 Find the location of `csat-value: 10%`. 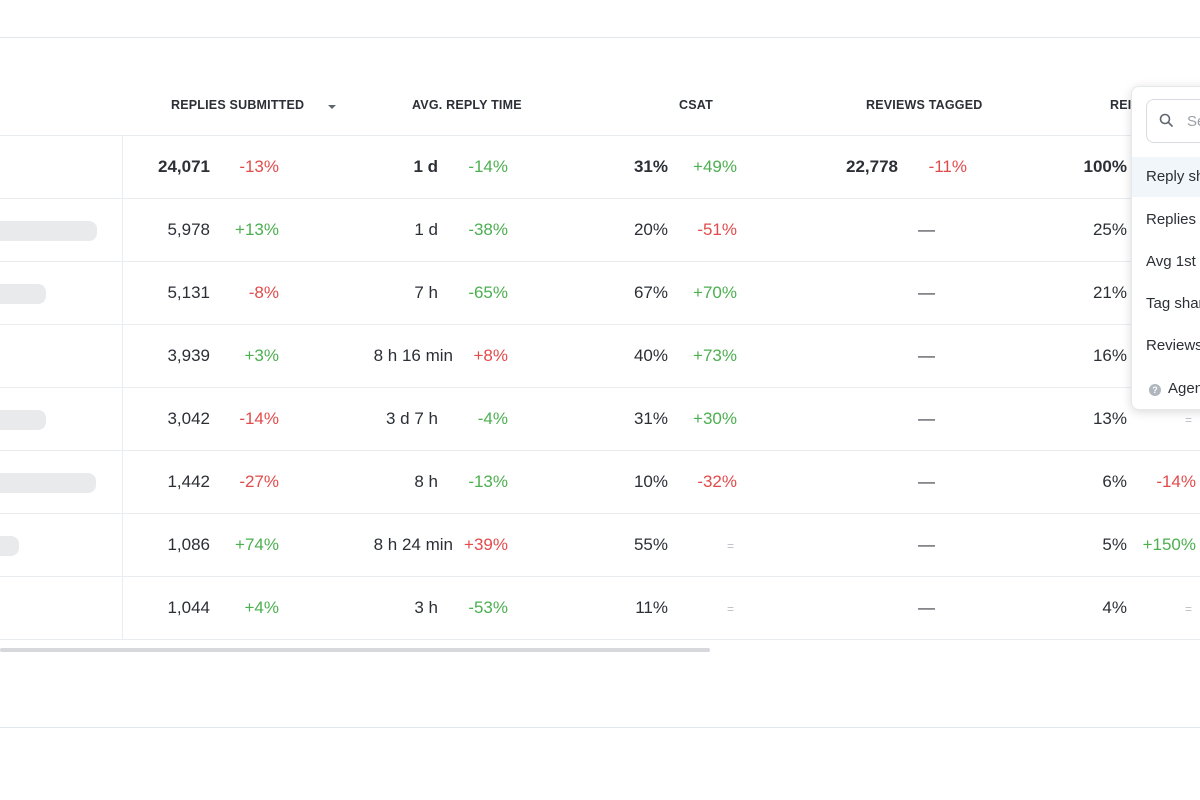

csat-value: 10% is located at coordinates (650, 481).